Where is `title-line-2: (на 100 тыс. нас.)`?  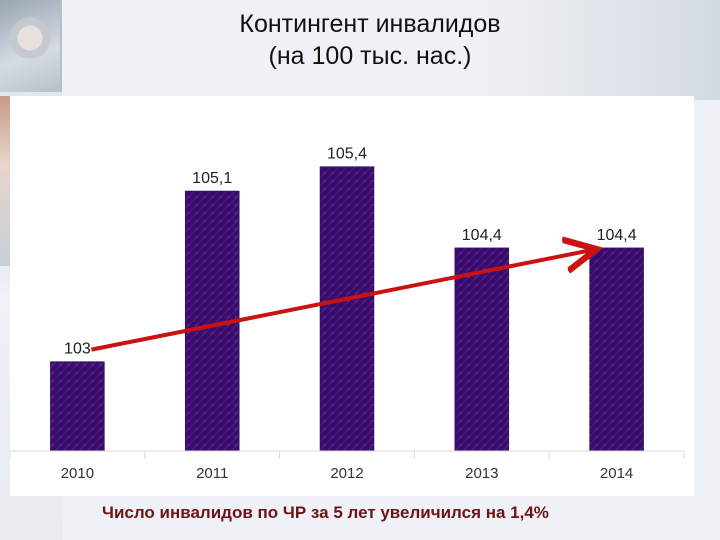 title-line-2: (на 100 тыс. нас.) is located at coordinates (370, 56).